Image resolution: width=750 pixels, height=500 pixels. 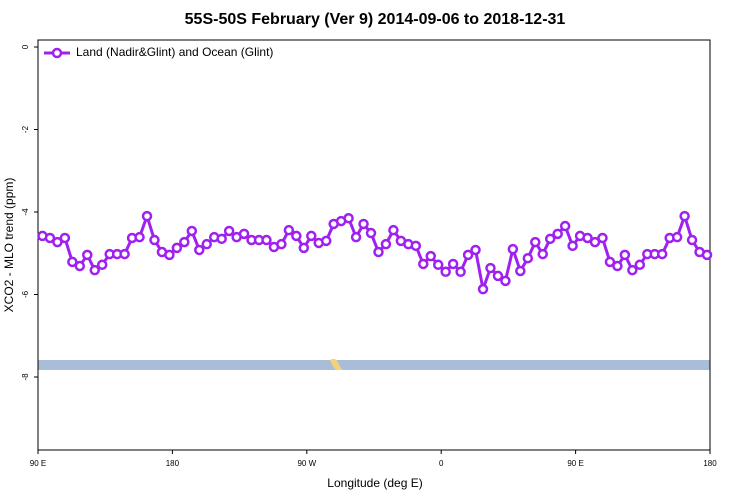 I want to click on y-tick-label: -6, so click(x=25, y=294).